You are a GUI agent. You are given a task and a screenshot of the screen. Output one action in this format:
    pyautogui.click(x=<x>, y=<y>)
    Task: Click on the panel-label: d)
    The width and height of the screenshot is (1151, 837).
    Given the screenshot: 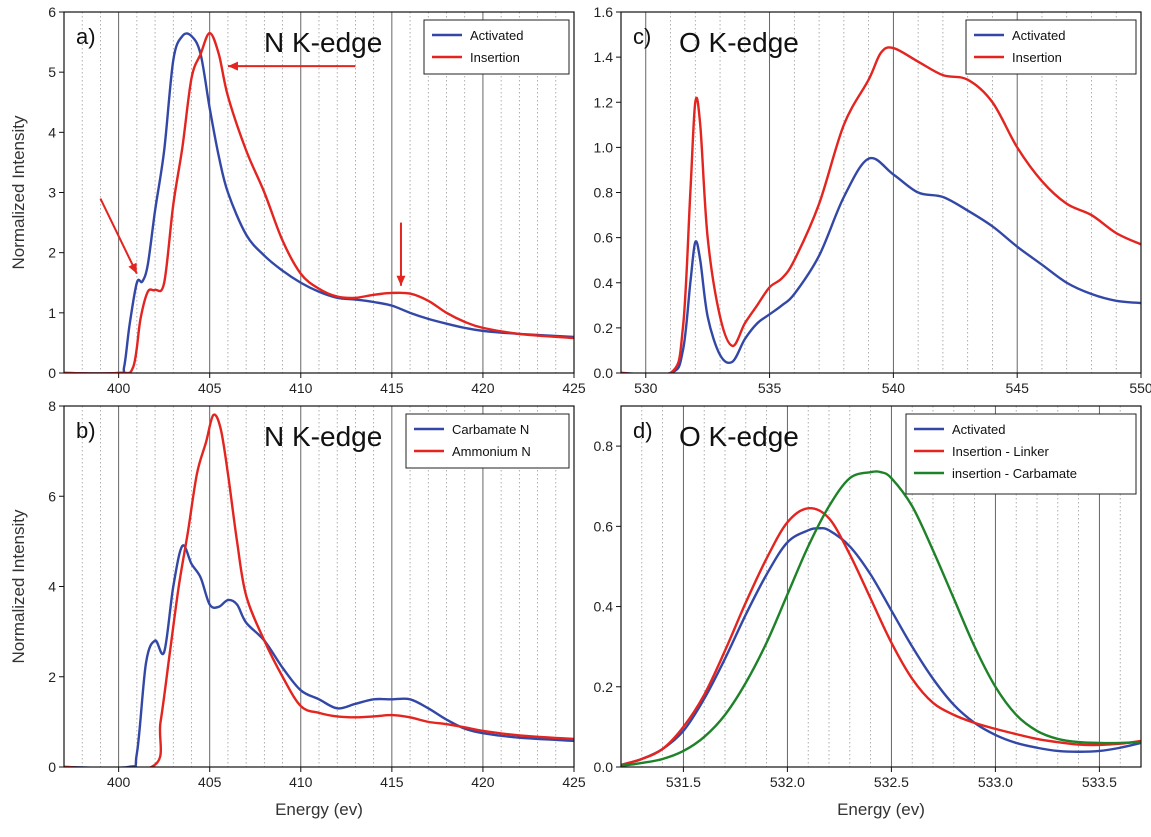 What is the action you would take?
    pyautogui.click(x=643, y=430)
    